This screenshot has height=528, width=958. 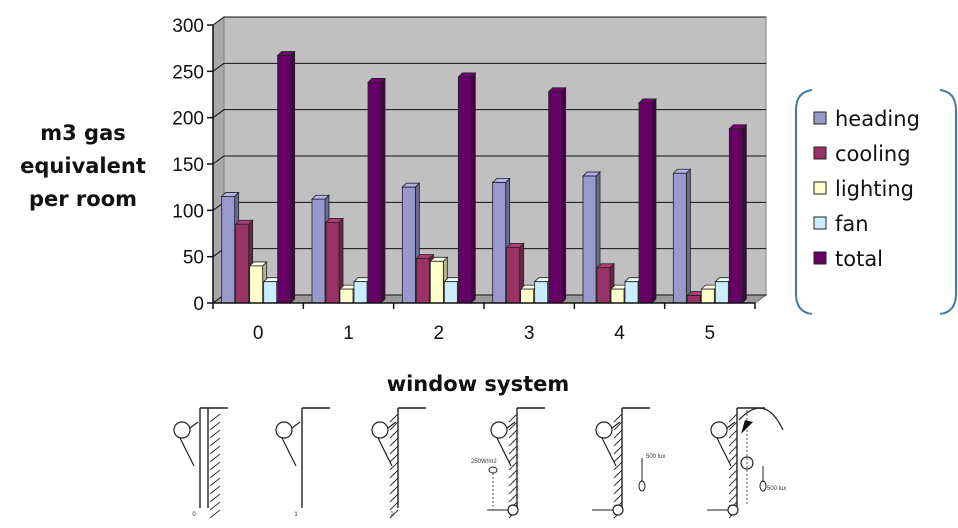 I want to click on sketch-number: 2, so click(x=392, y=515).